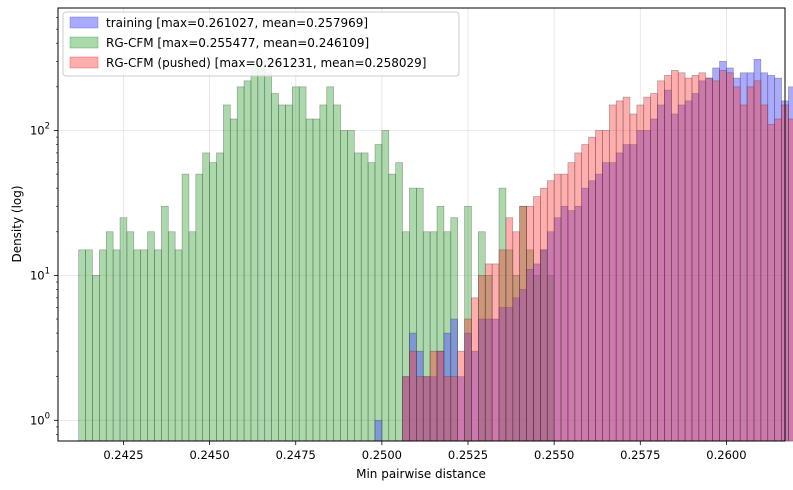 This screenshot has height=490, width=793. I want to click on legend-entry-training: training [max=0.261027, mean=0.257969], so click(218, 23).